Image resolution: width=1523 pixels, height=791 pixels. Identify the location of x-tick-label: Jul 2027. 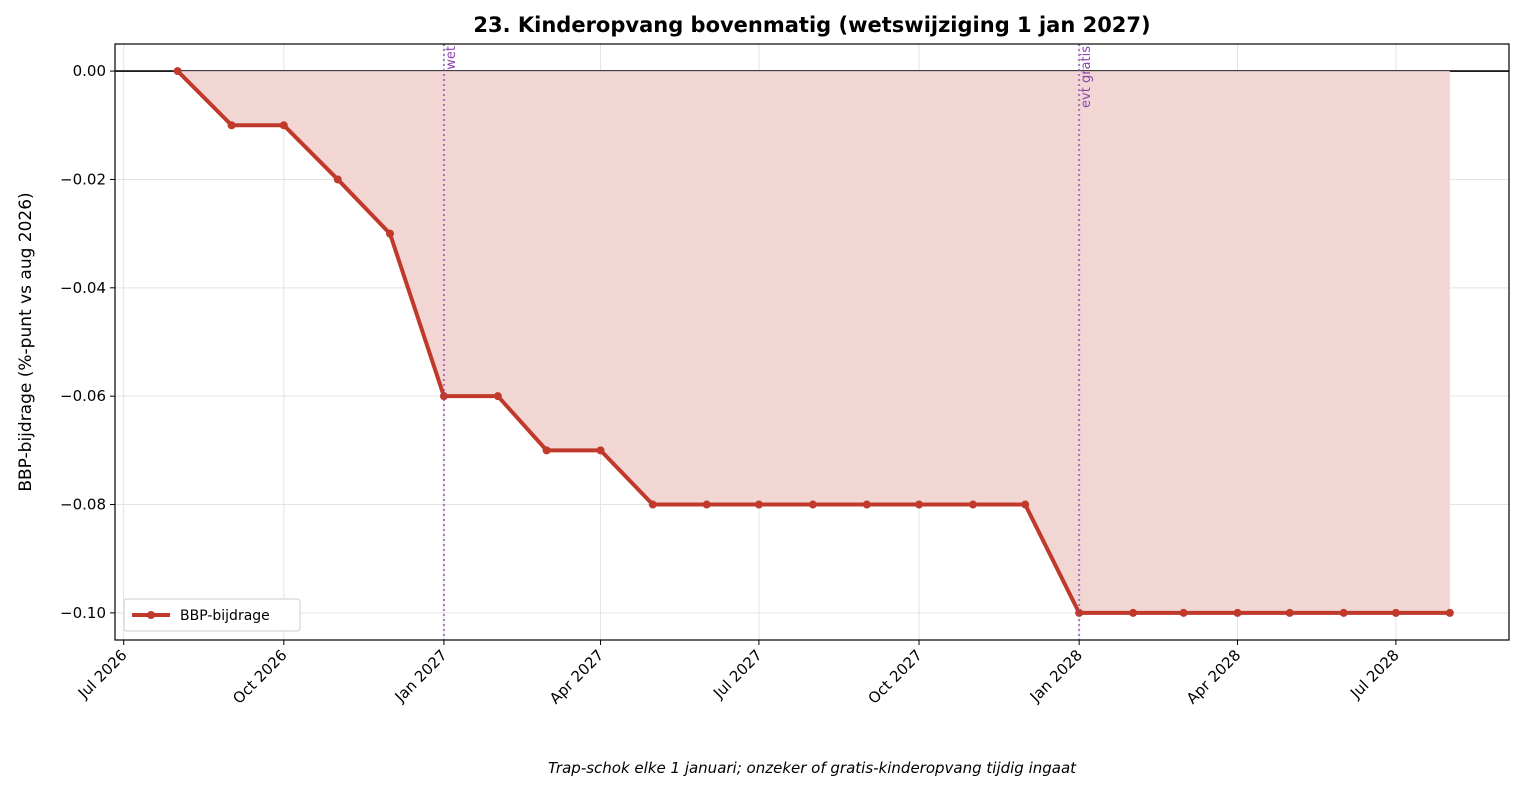
(737, 674).